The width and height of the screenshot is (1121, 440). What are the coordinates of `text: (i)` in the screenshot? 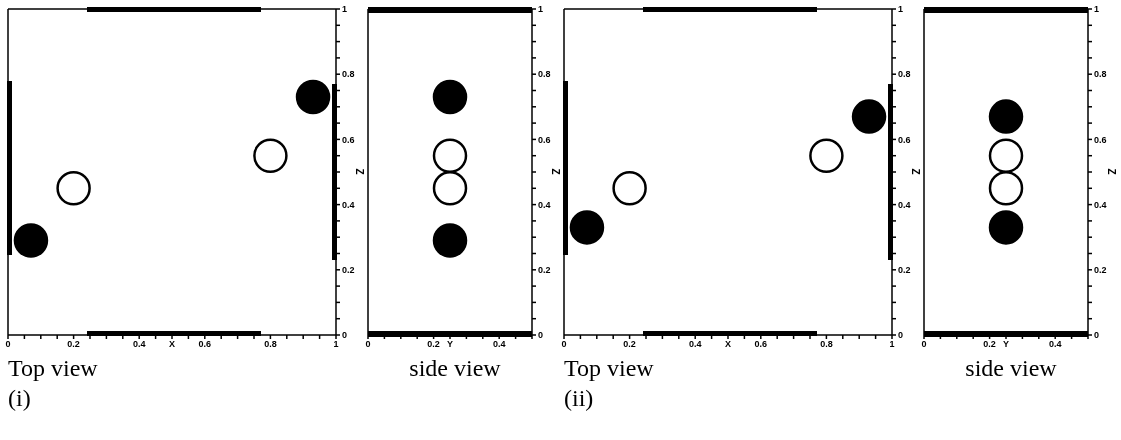 It's located at (20, 398).